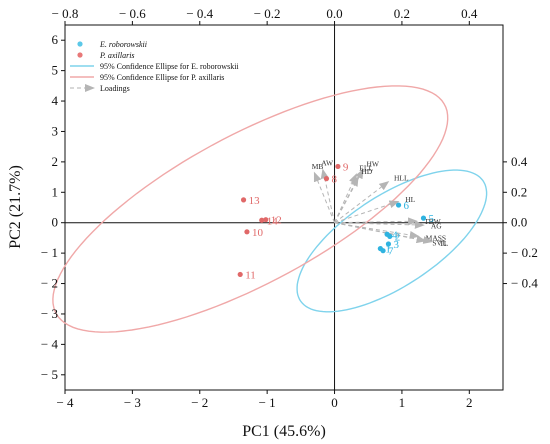 Image resolution: width=550 pixels, height=444 pixels. I want to click on loading-label-tl: TL, so click(444, 243).